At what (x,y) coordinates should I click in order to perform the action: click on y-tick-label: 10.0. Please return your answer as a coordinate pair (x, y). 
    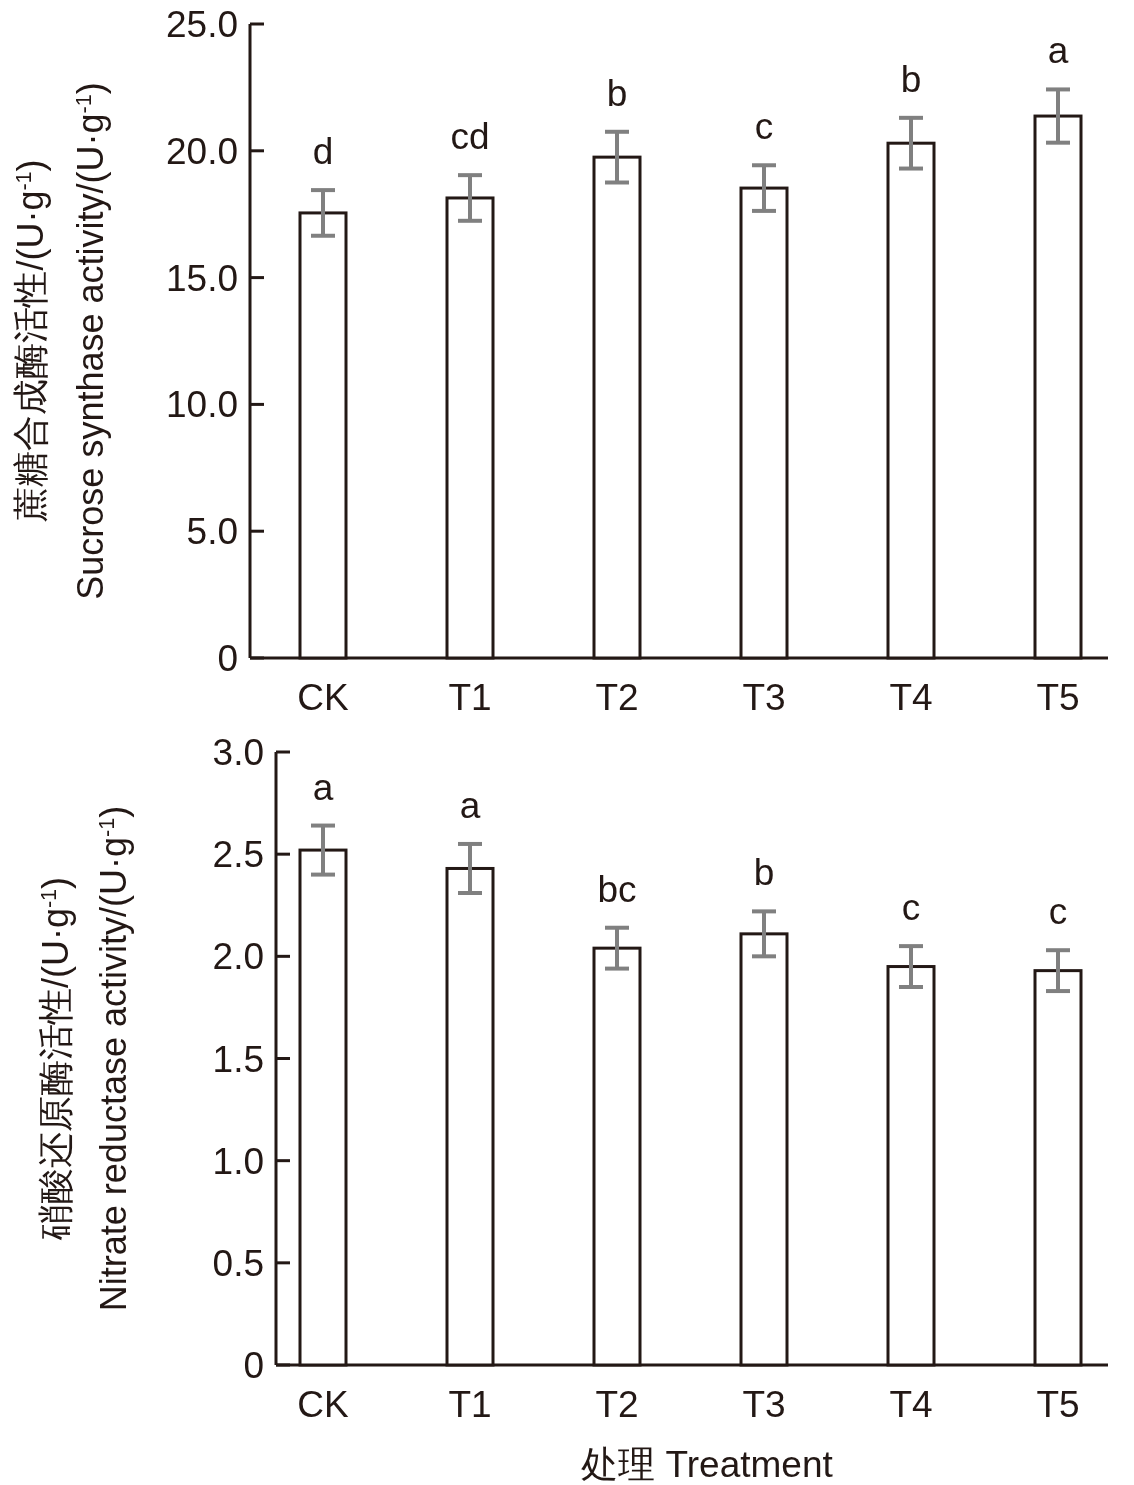
    Looking at the image, I should click on (201, 405).